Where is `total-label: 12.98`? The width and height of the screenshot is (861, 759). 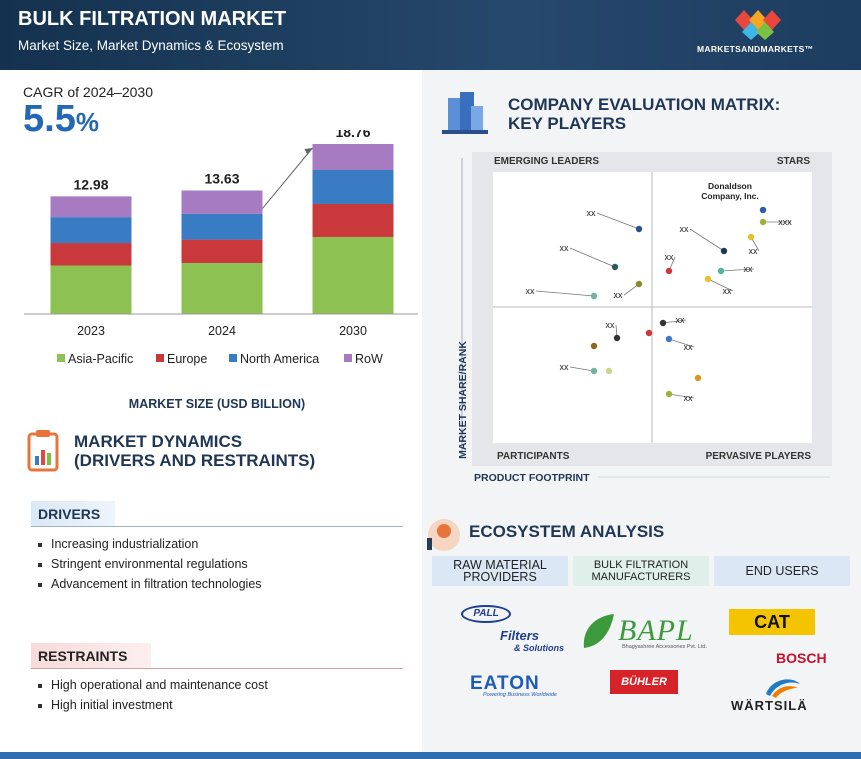
total-label: 12.98 is located at coordinates (90, 184).